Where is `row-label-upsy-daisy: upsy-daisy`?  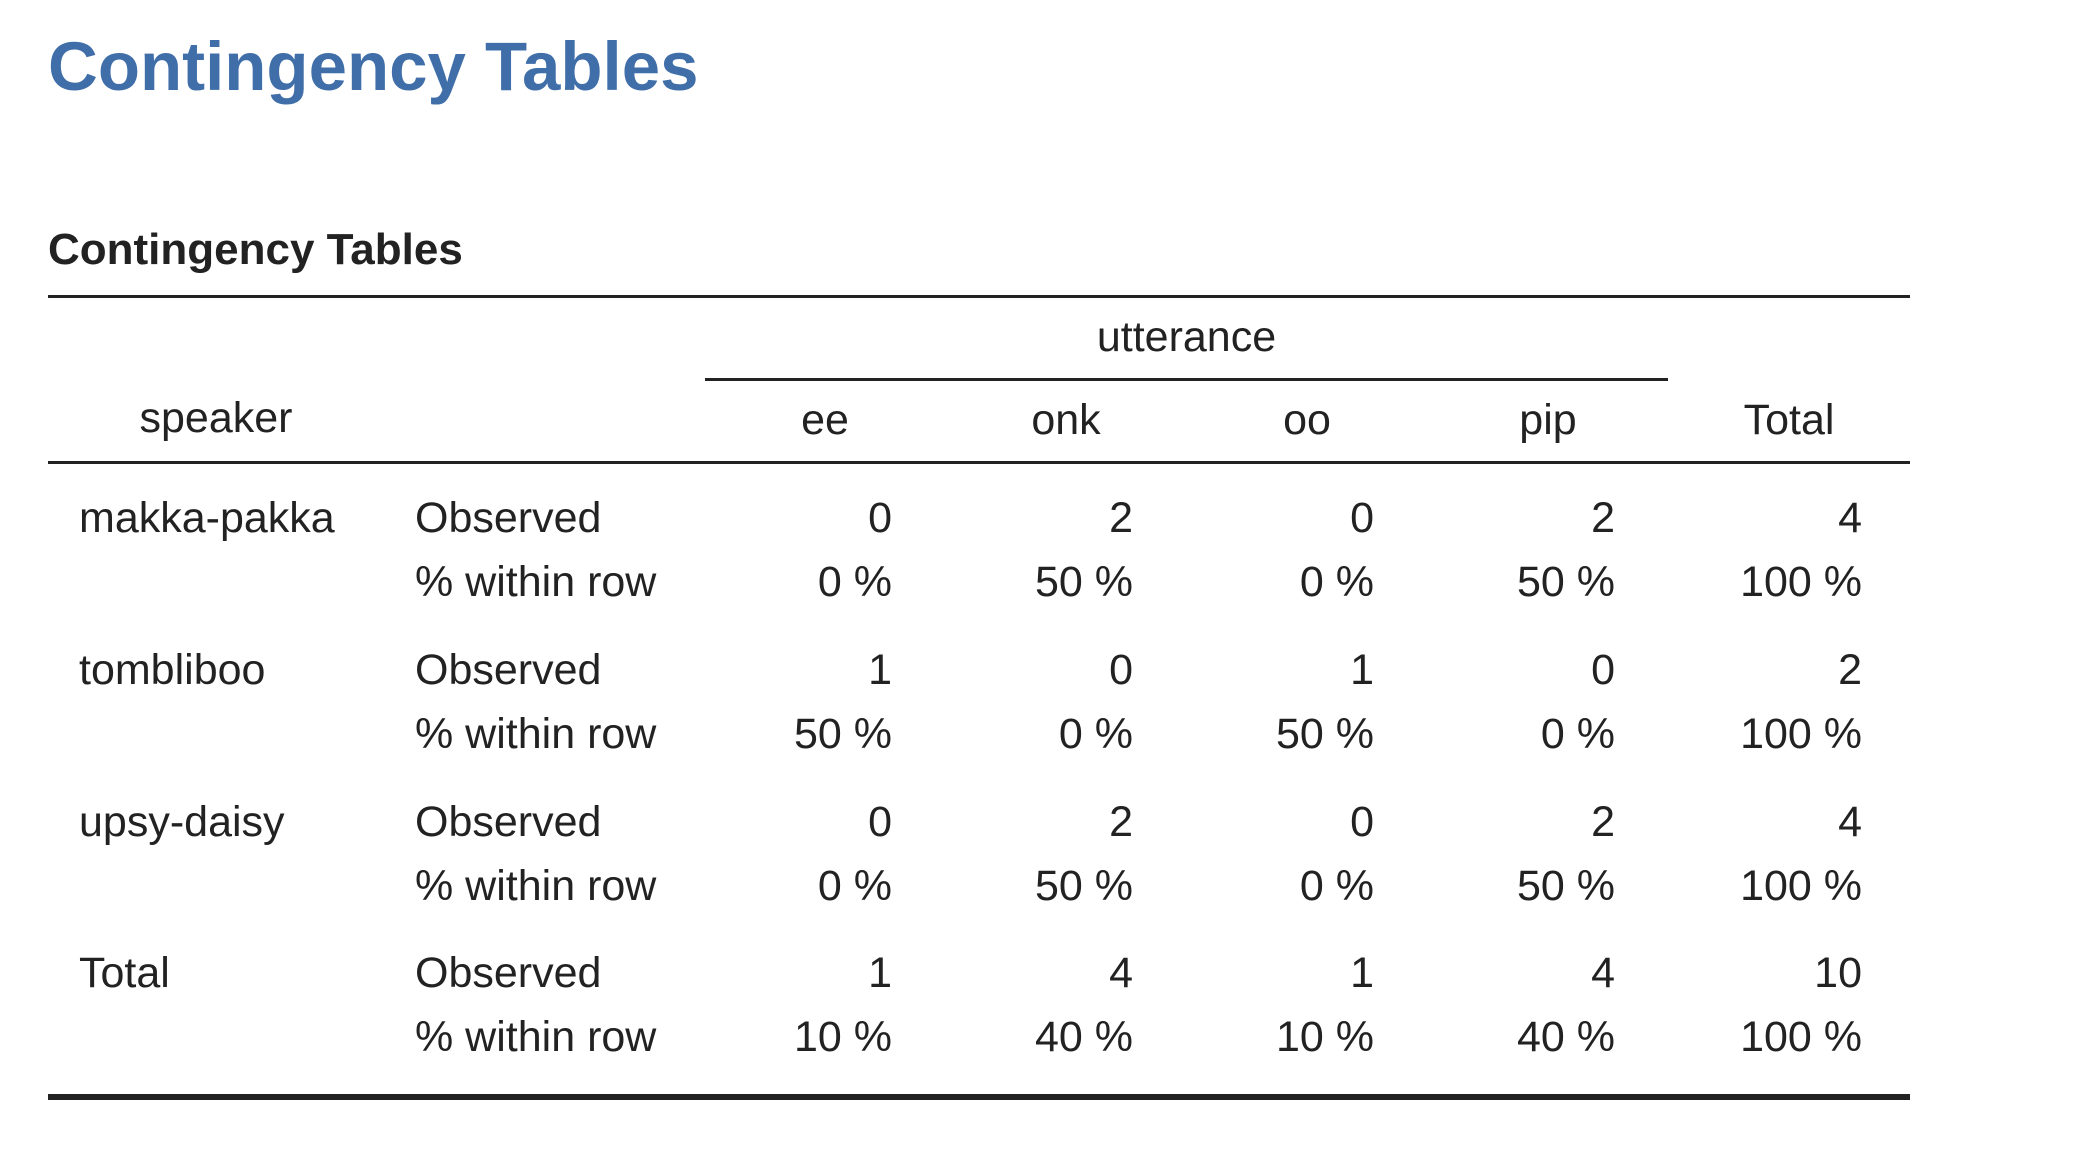 row-label-upsy-daisy: upsy-daisy is located at coordinates (182, 822).